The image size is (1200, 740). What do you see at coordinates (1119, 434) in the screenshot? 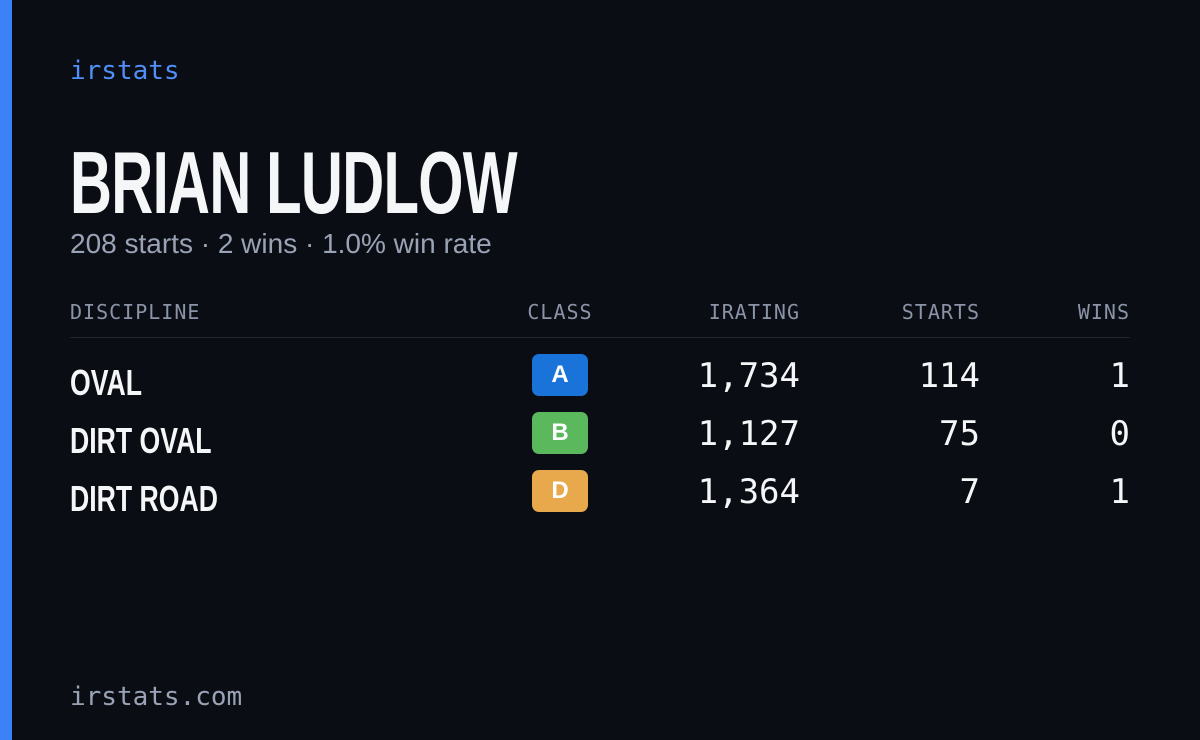
I see `wins-value: 0` at bounding box center [1119, 434].